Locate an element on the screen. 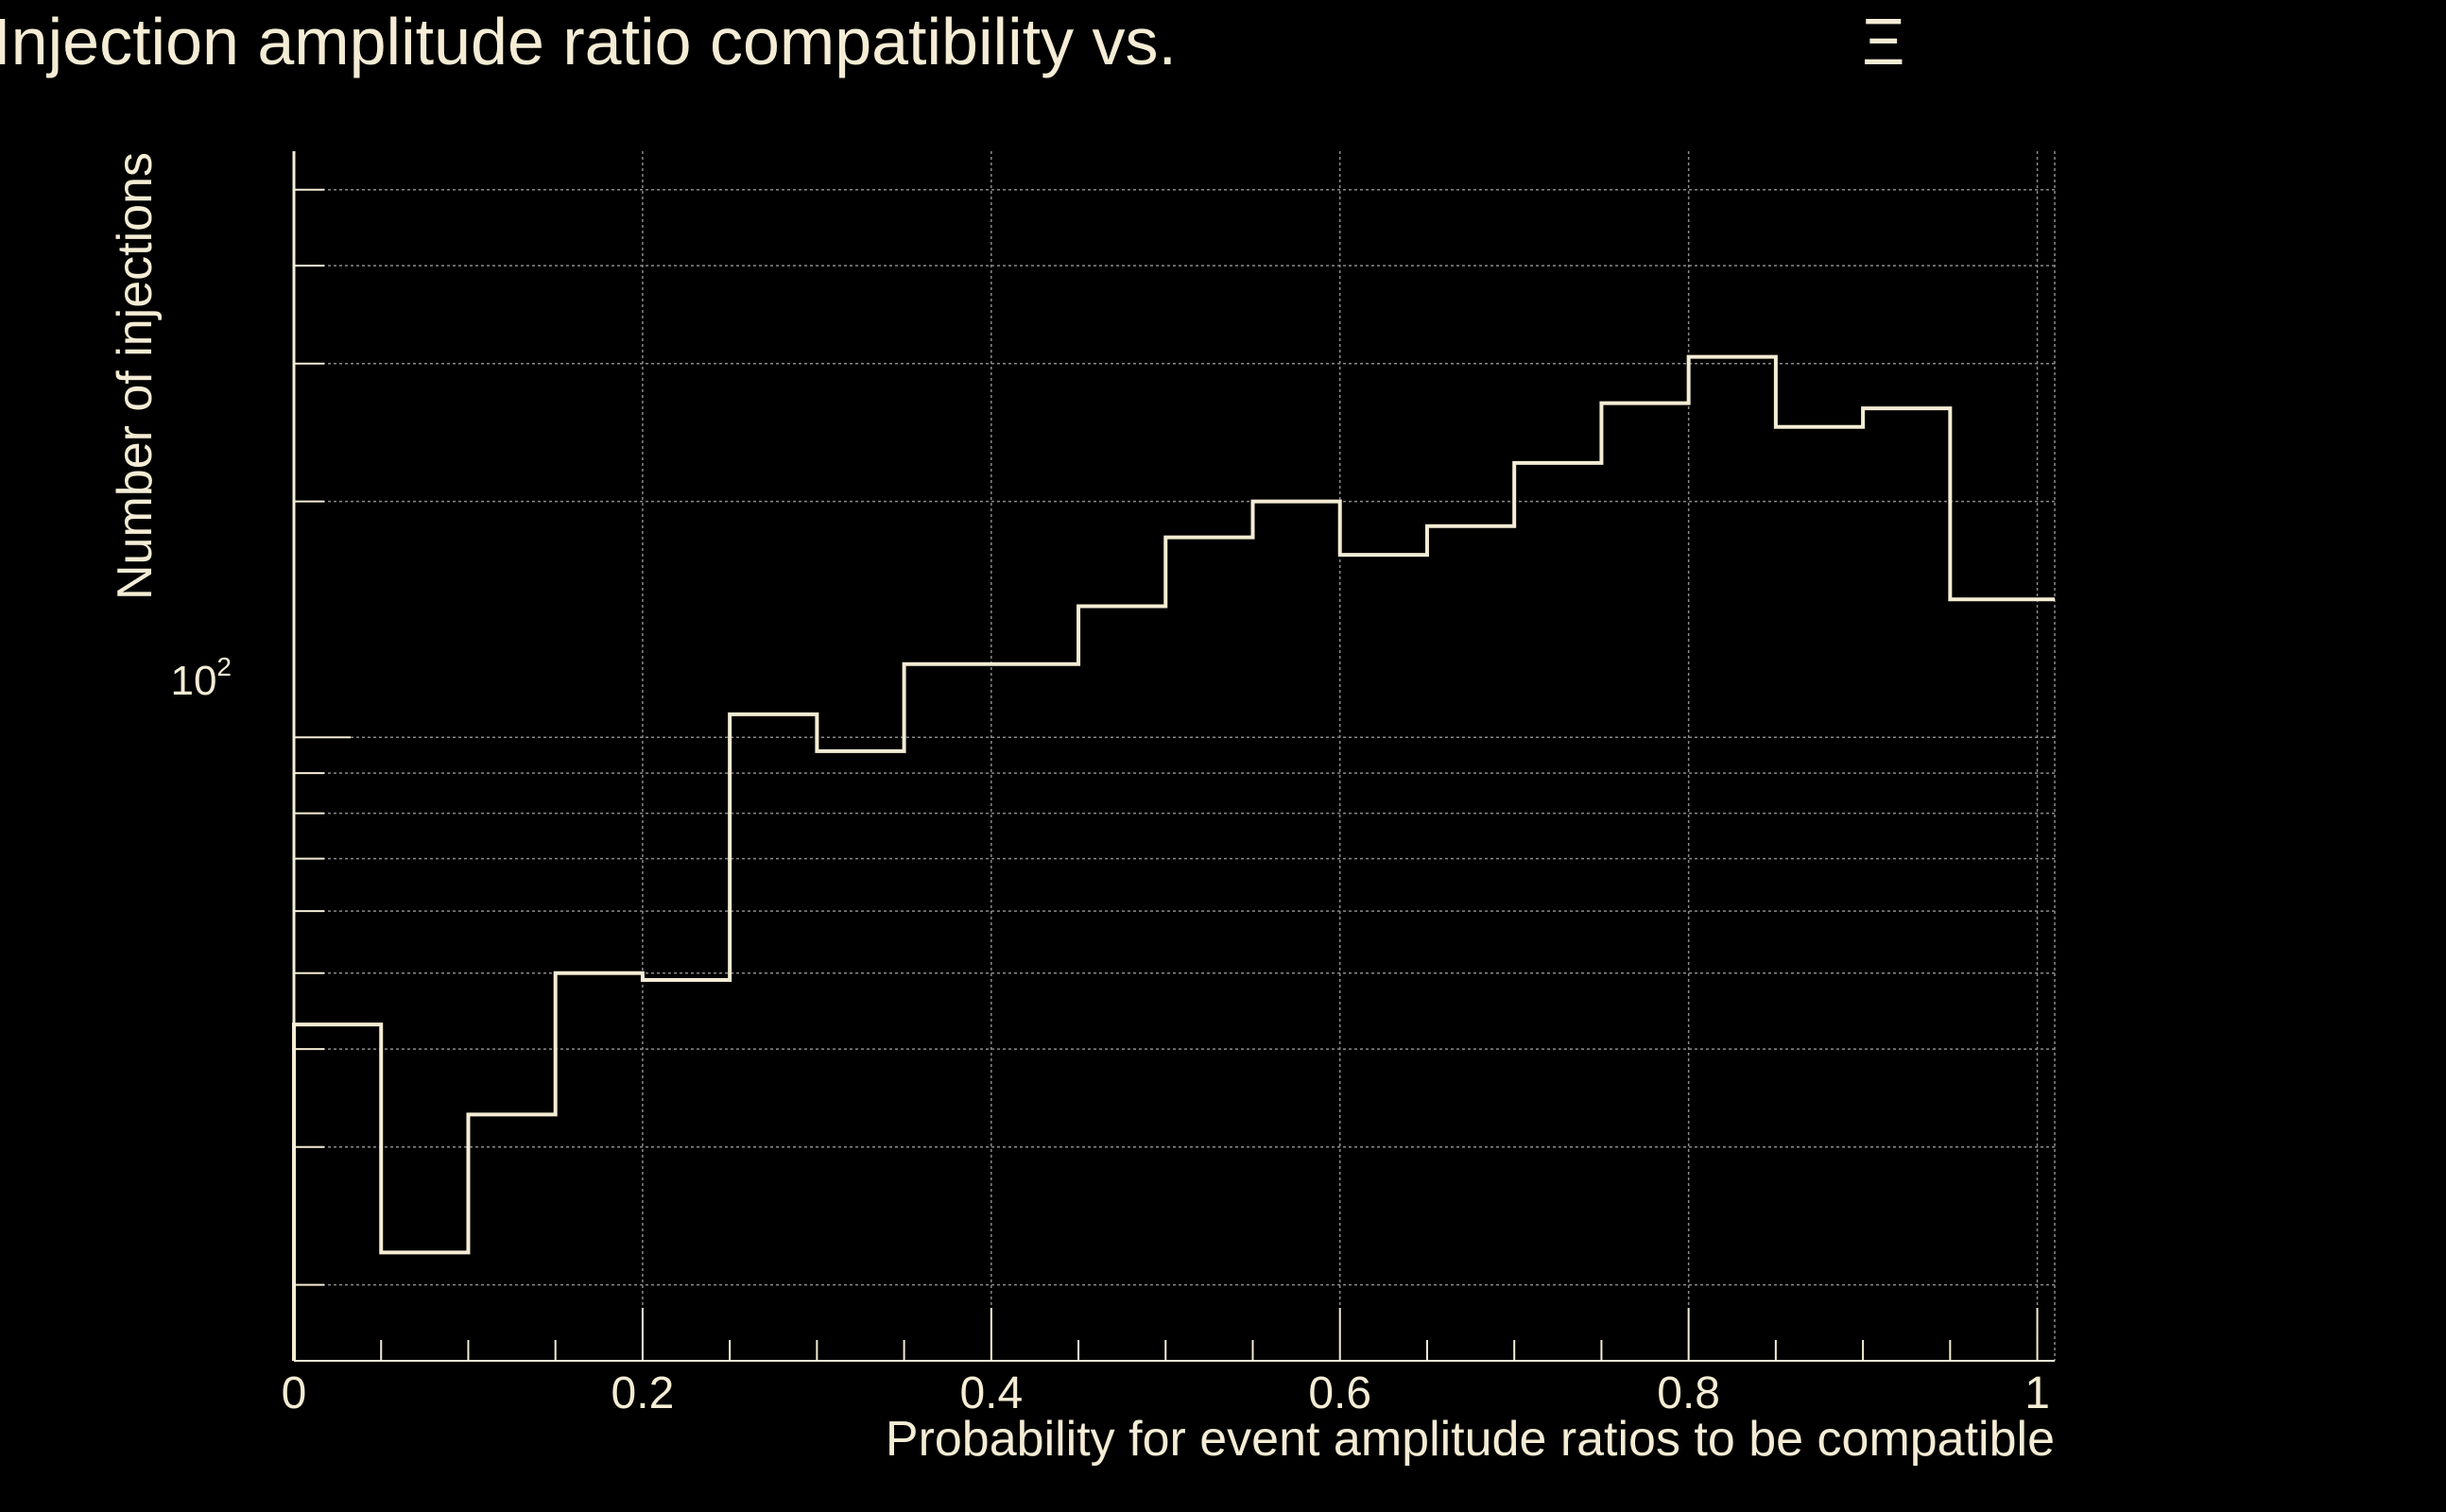 The image size is (2446, 1512). chart-title-symbol: Ξ is located at coordinates (1883, 41).